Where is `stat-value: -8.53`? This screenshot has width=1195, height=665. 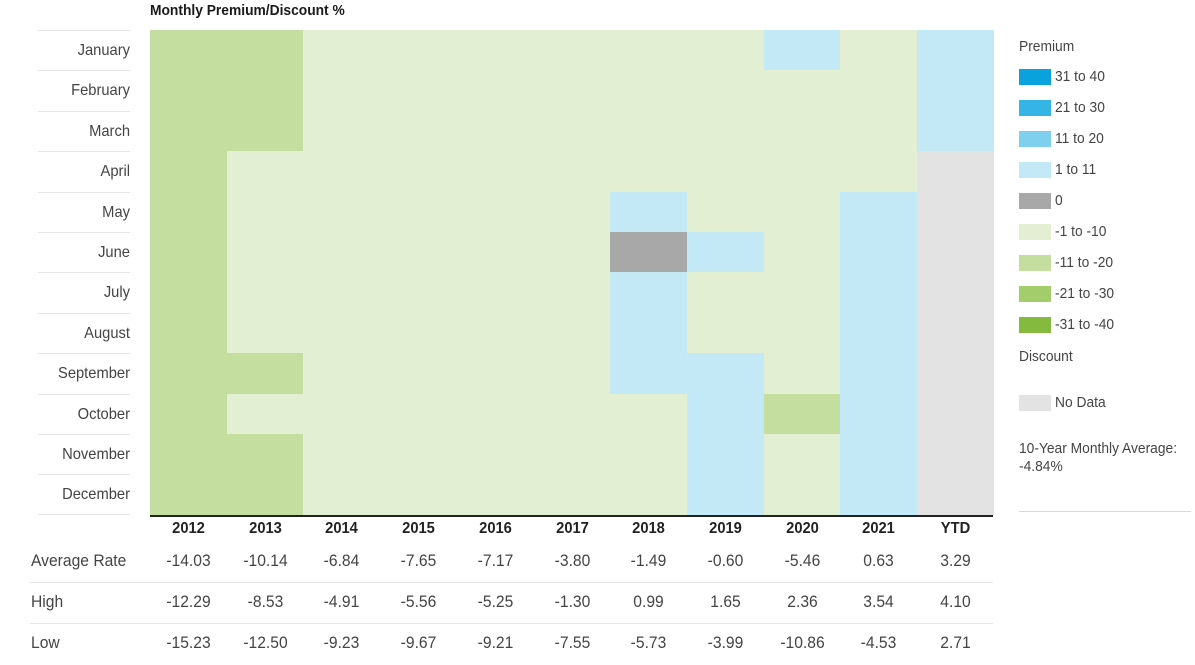
stat-value: -8.53 is located at coordinates (265, 601).